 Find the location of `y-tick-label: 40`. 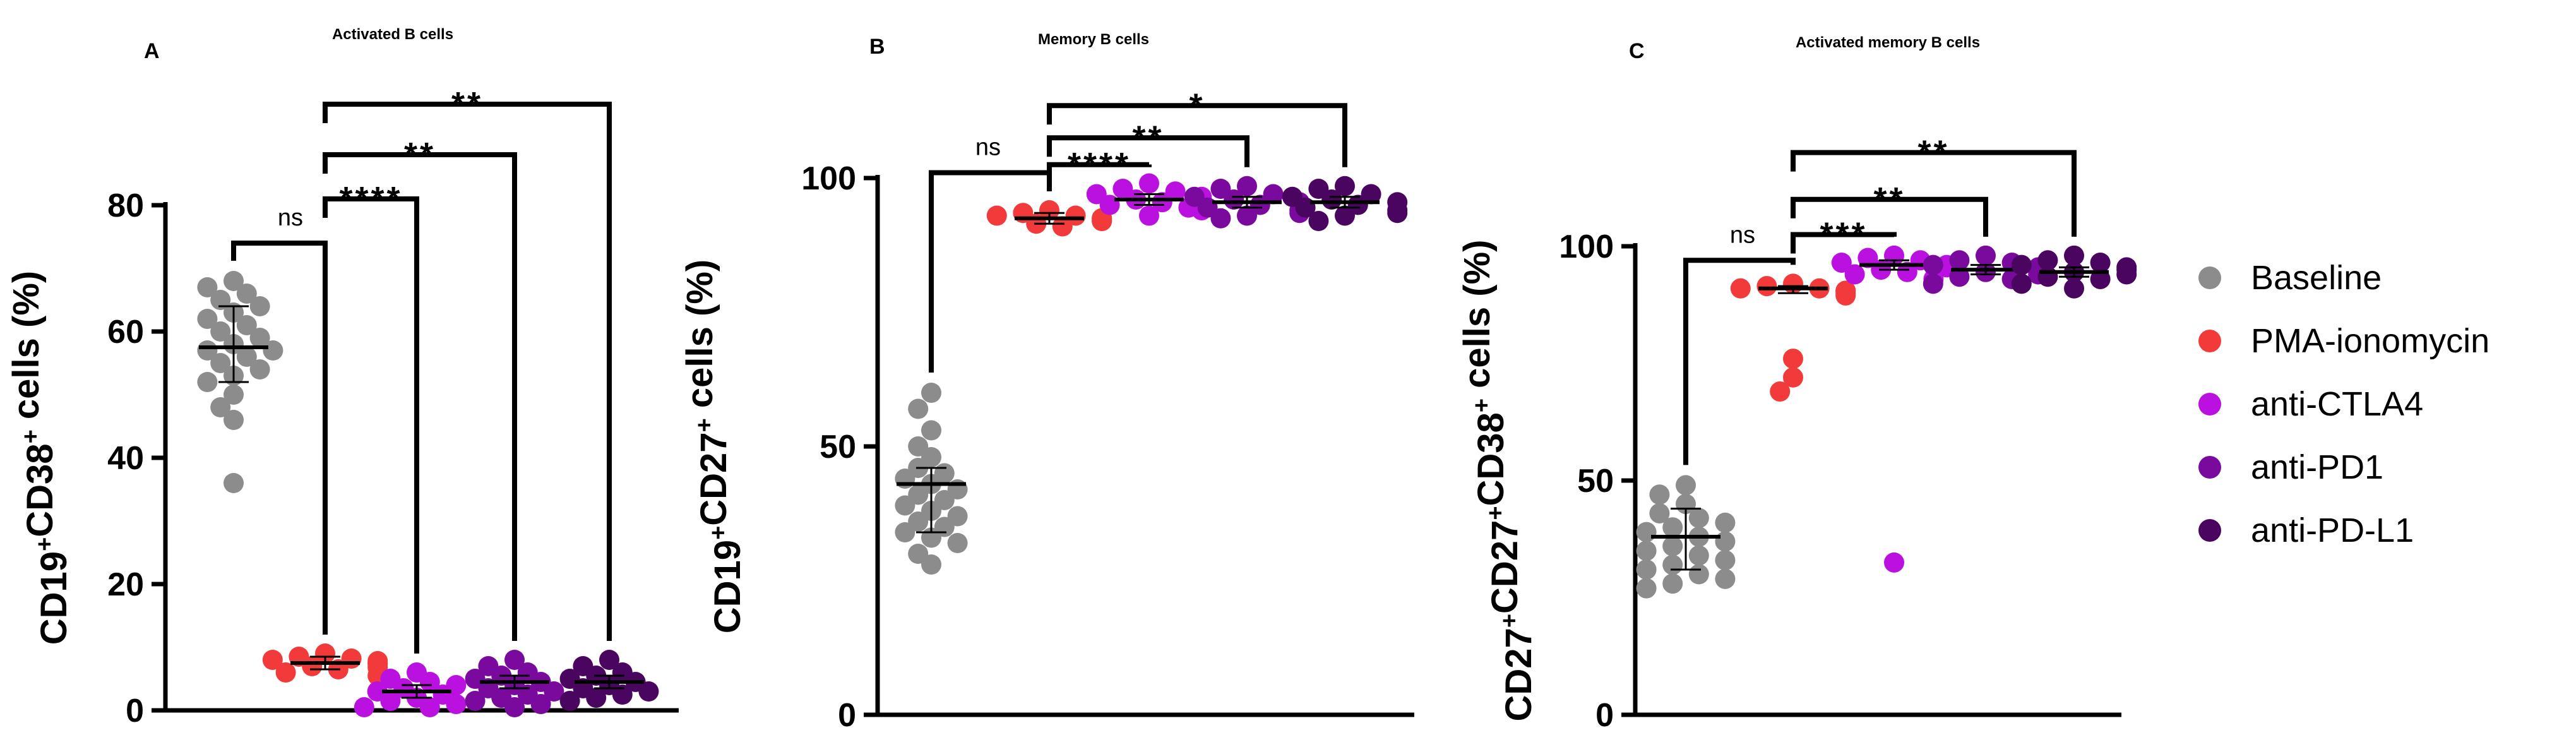

y-tick-label: 40 is located at coordinates (125, 459).